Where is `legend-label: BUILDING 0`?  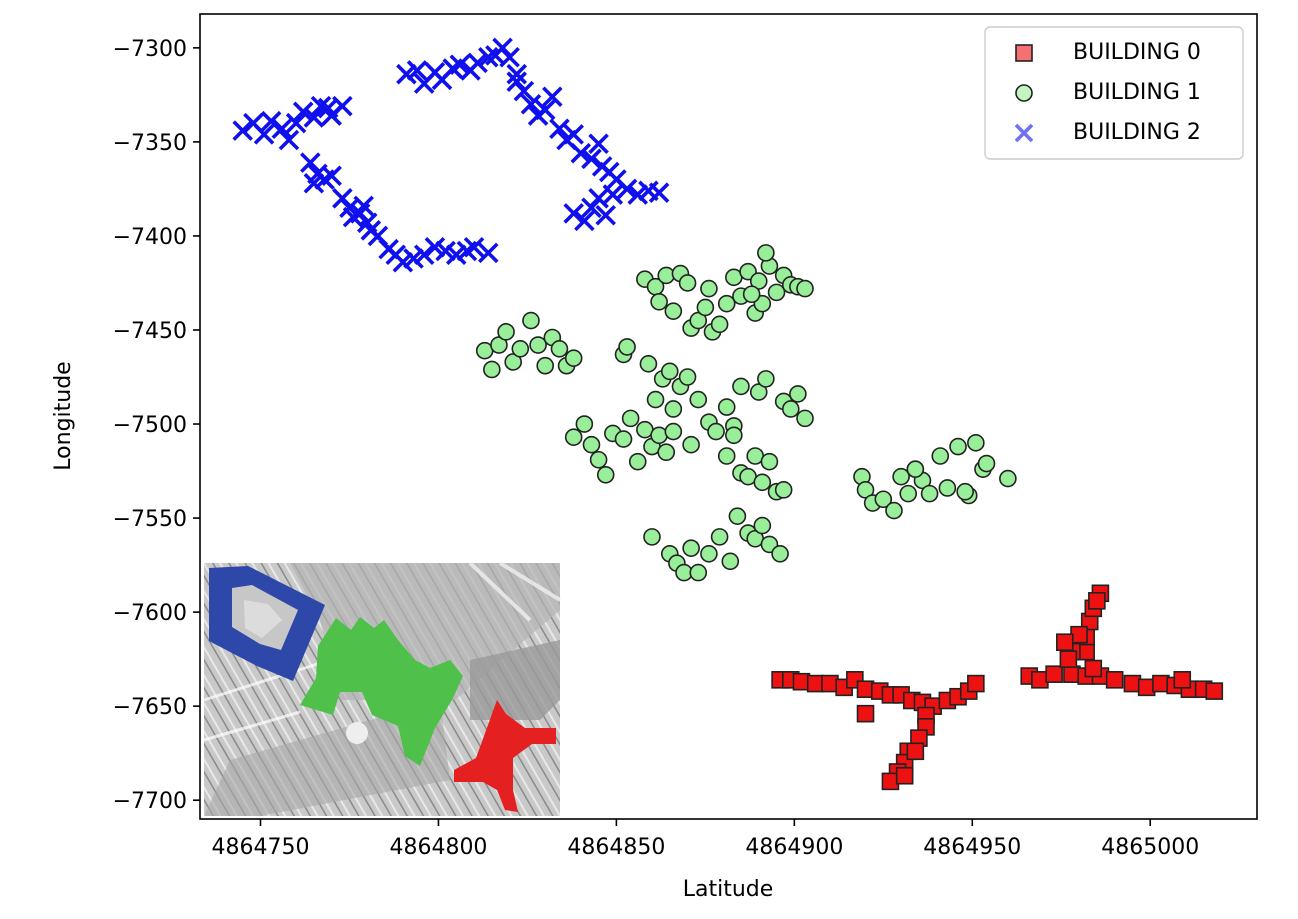 legend-label: BUILDING 0 is located at coordinates (1137, 52).